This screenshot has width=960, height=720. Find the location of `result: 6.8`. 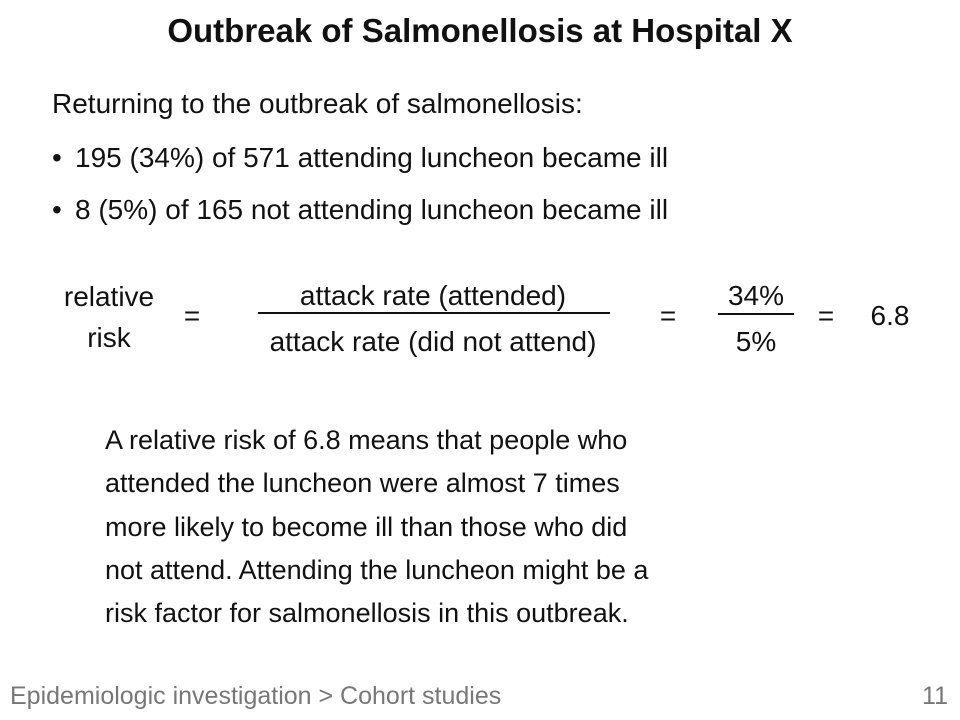

result: 6.8 is located at coordinates (890, 315).